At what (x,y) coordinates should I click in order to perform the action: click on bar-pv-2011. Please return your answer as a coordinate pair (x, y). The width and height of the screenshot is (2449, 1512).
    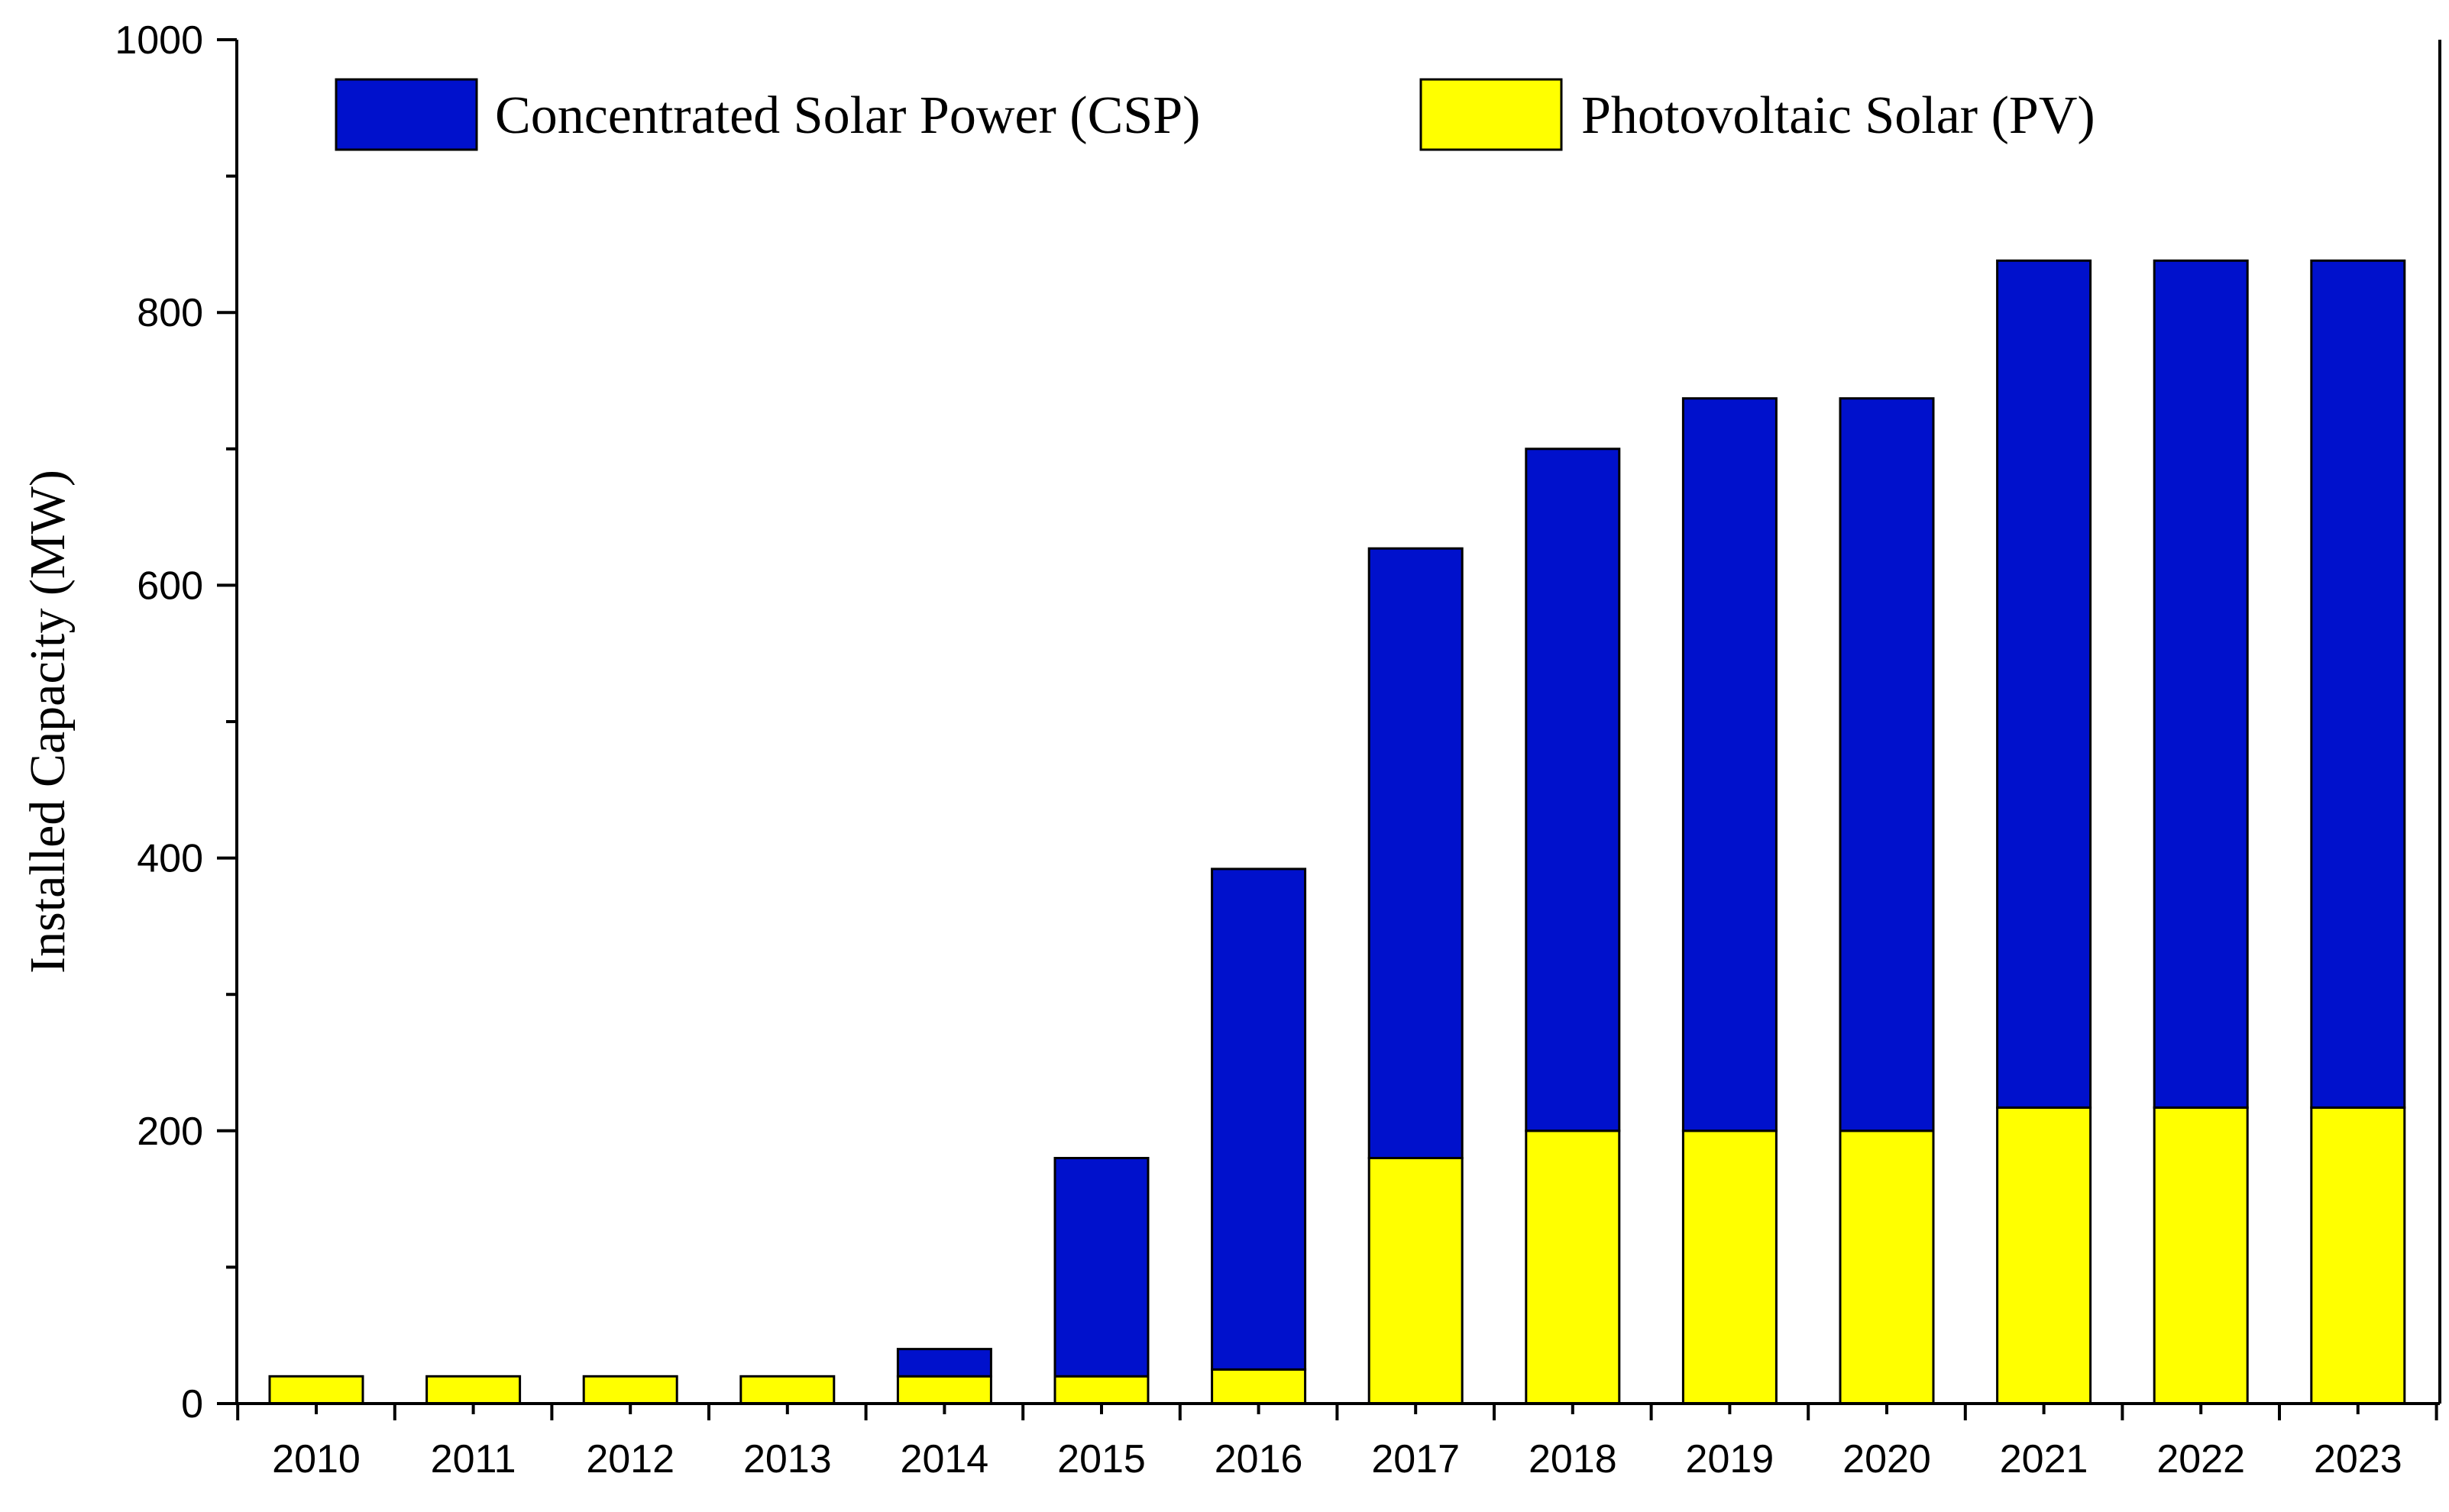
    Looking at the image, I should click on (473, 1390).